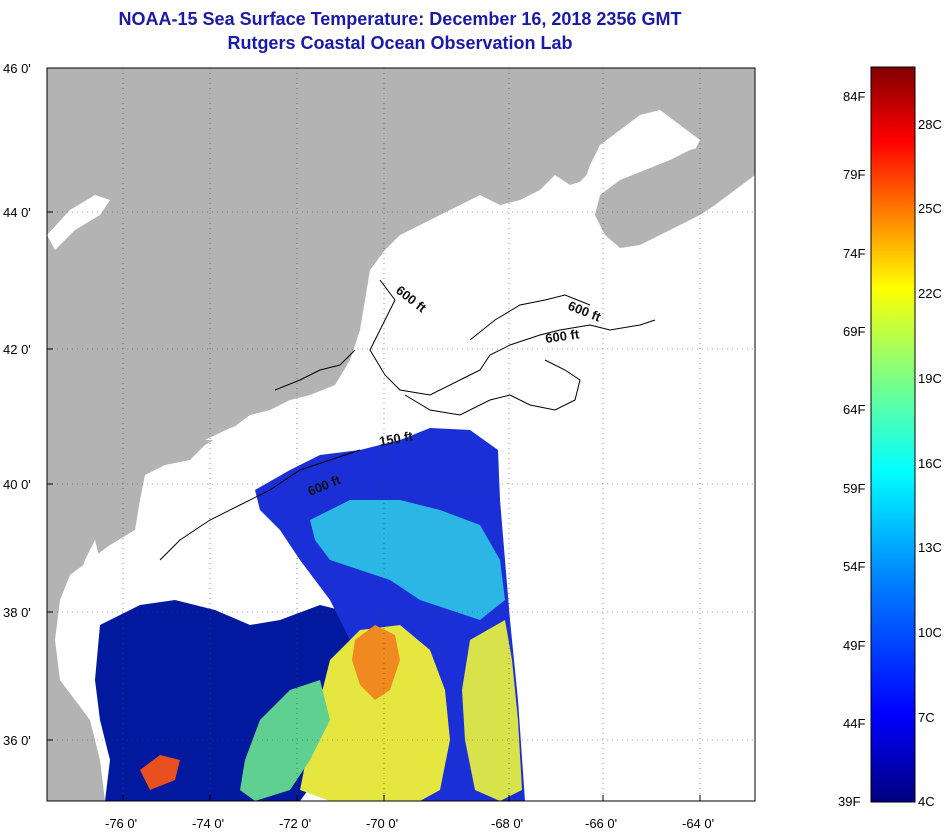 Image resolution: width=944 pixels, height=832 pixels. What do you see at coordinates (121, 823) in the screenshot?
I see `lon-label-76: -76 0'` at bounding box center [121, 823].